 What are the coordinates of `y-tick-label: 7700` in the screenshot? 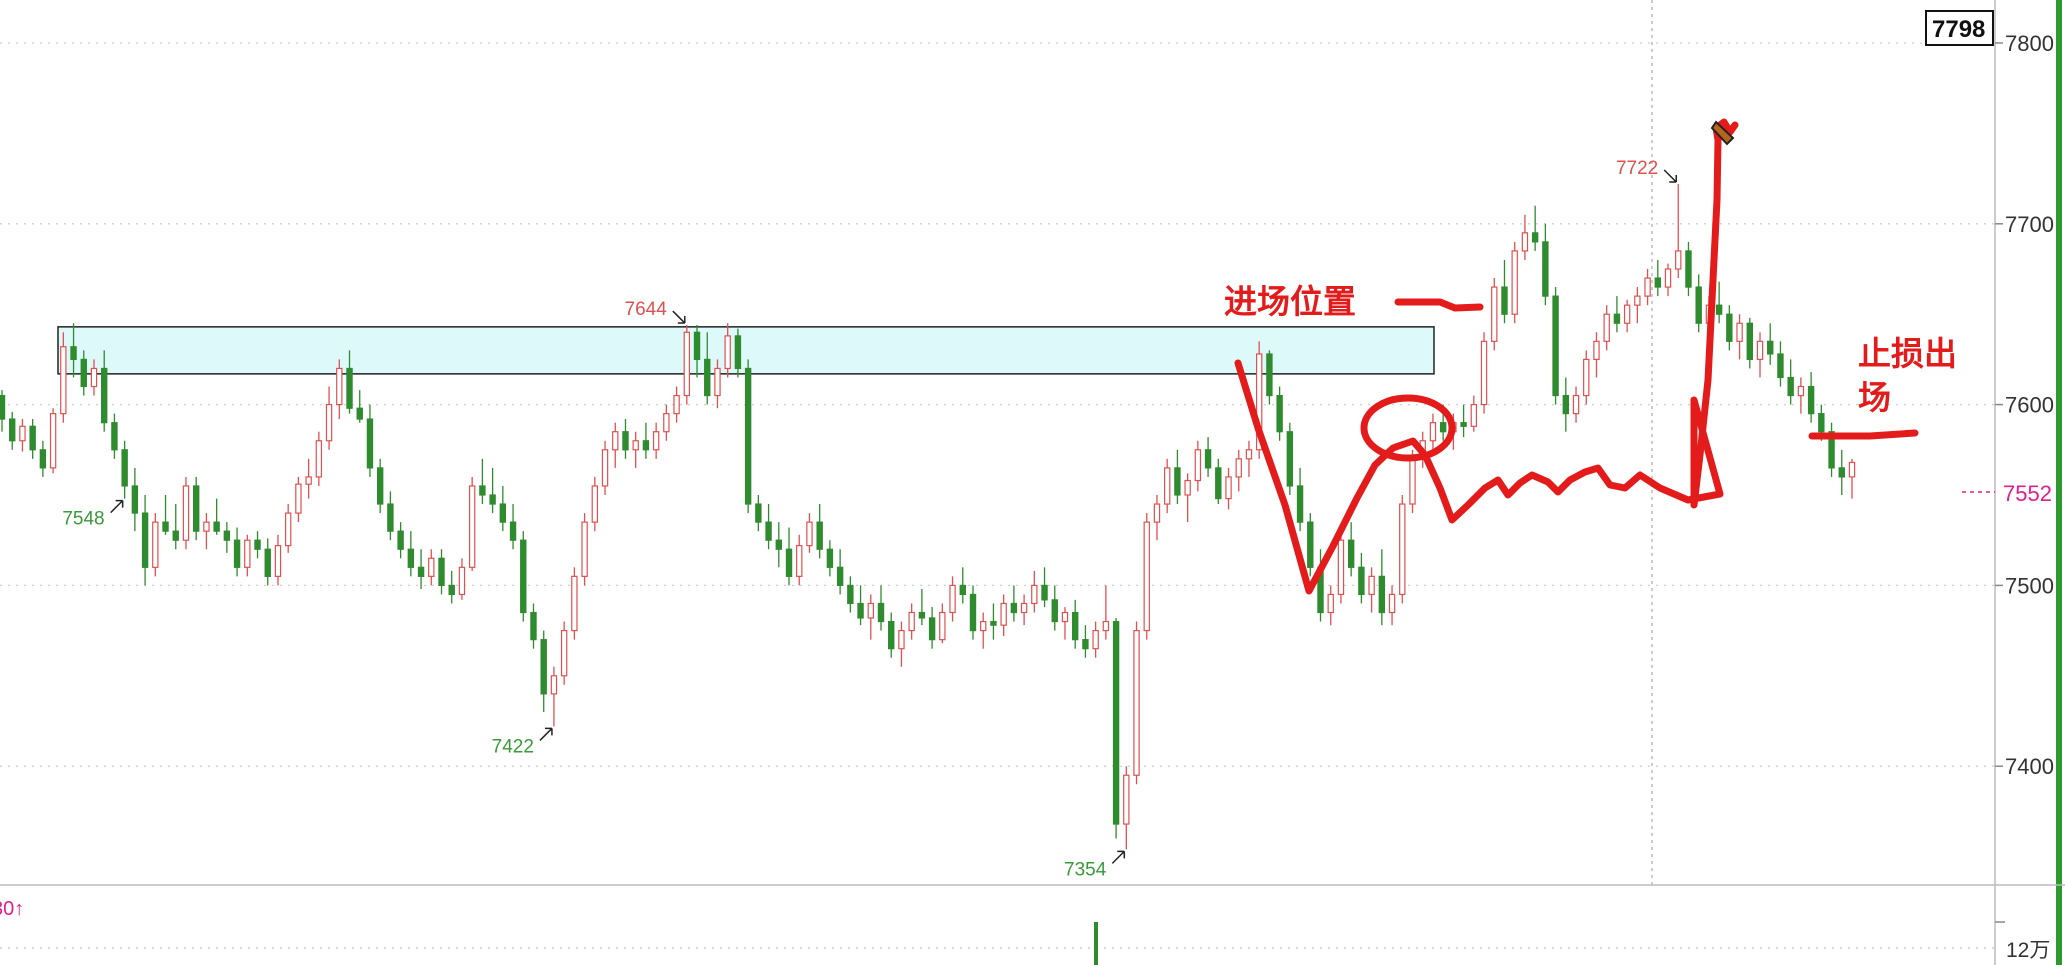 It's located at (2029, 224).